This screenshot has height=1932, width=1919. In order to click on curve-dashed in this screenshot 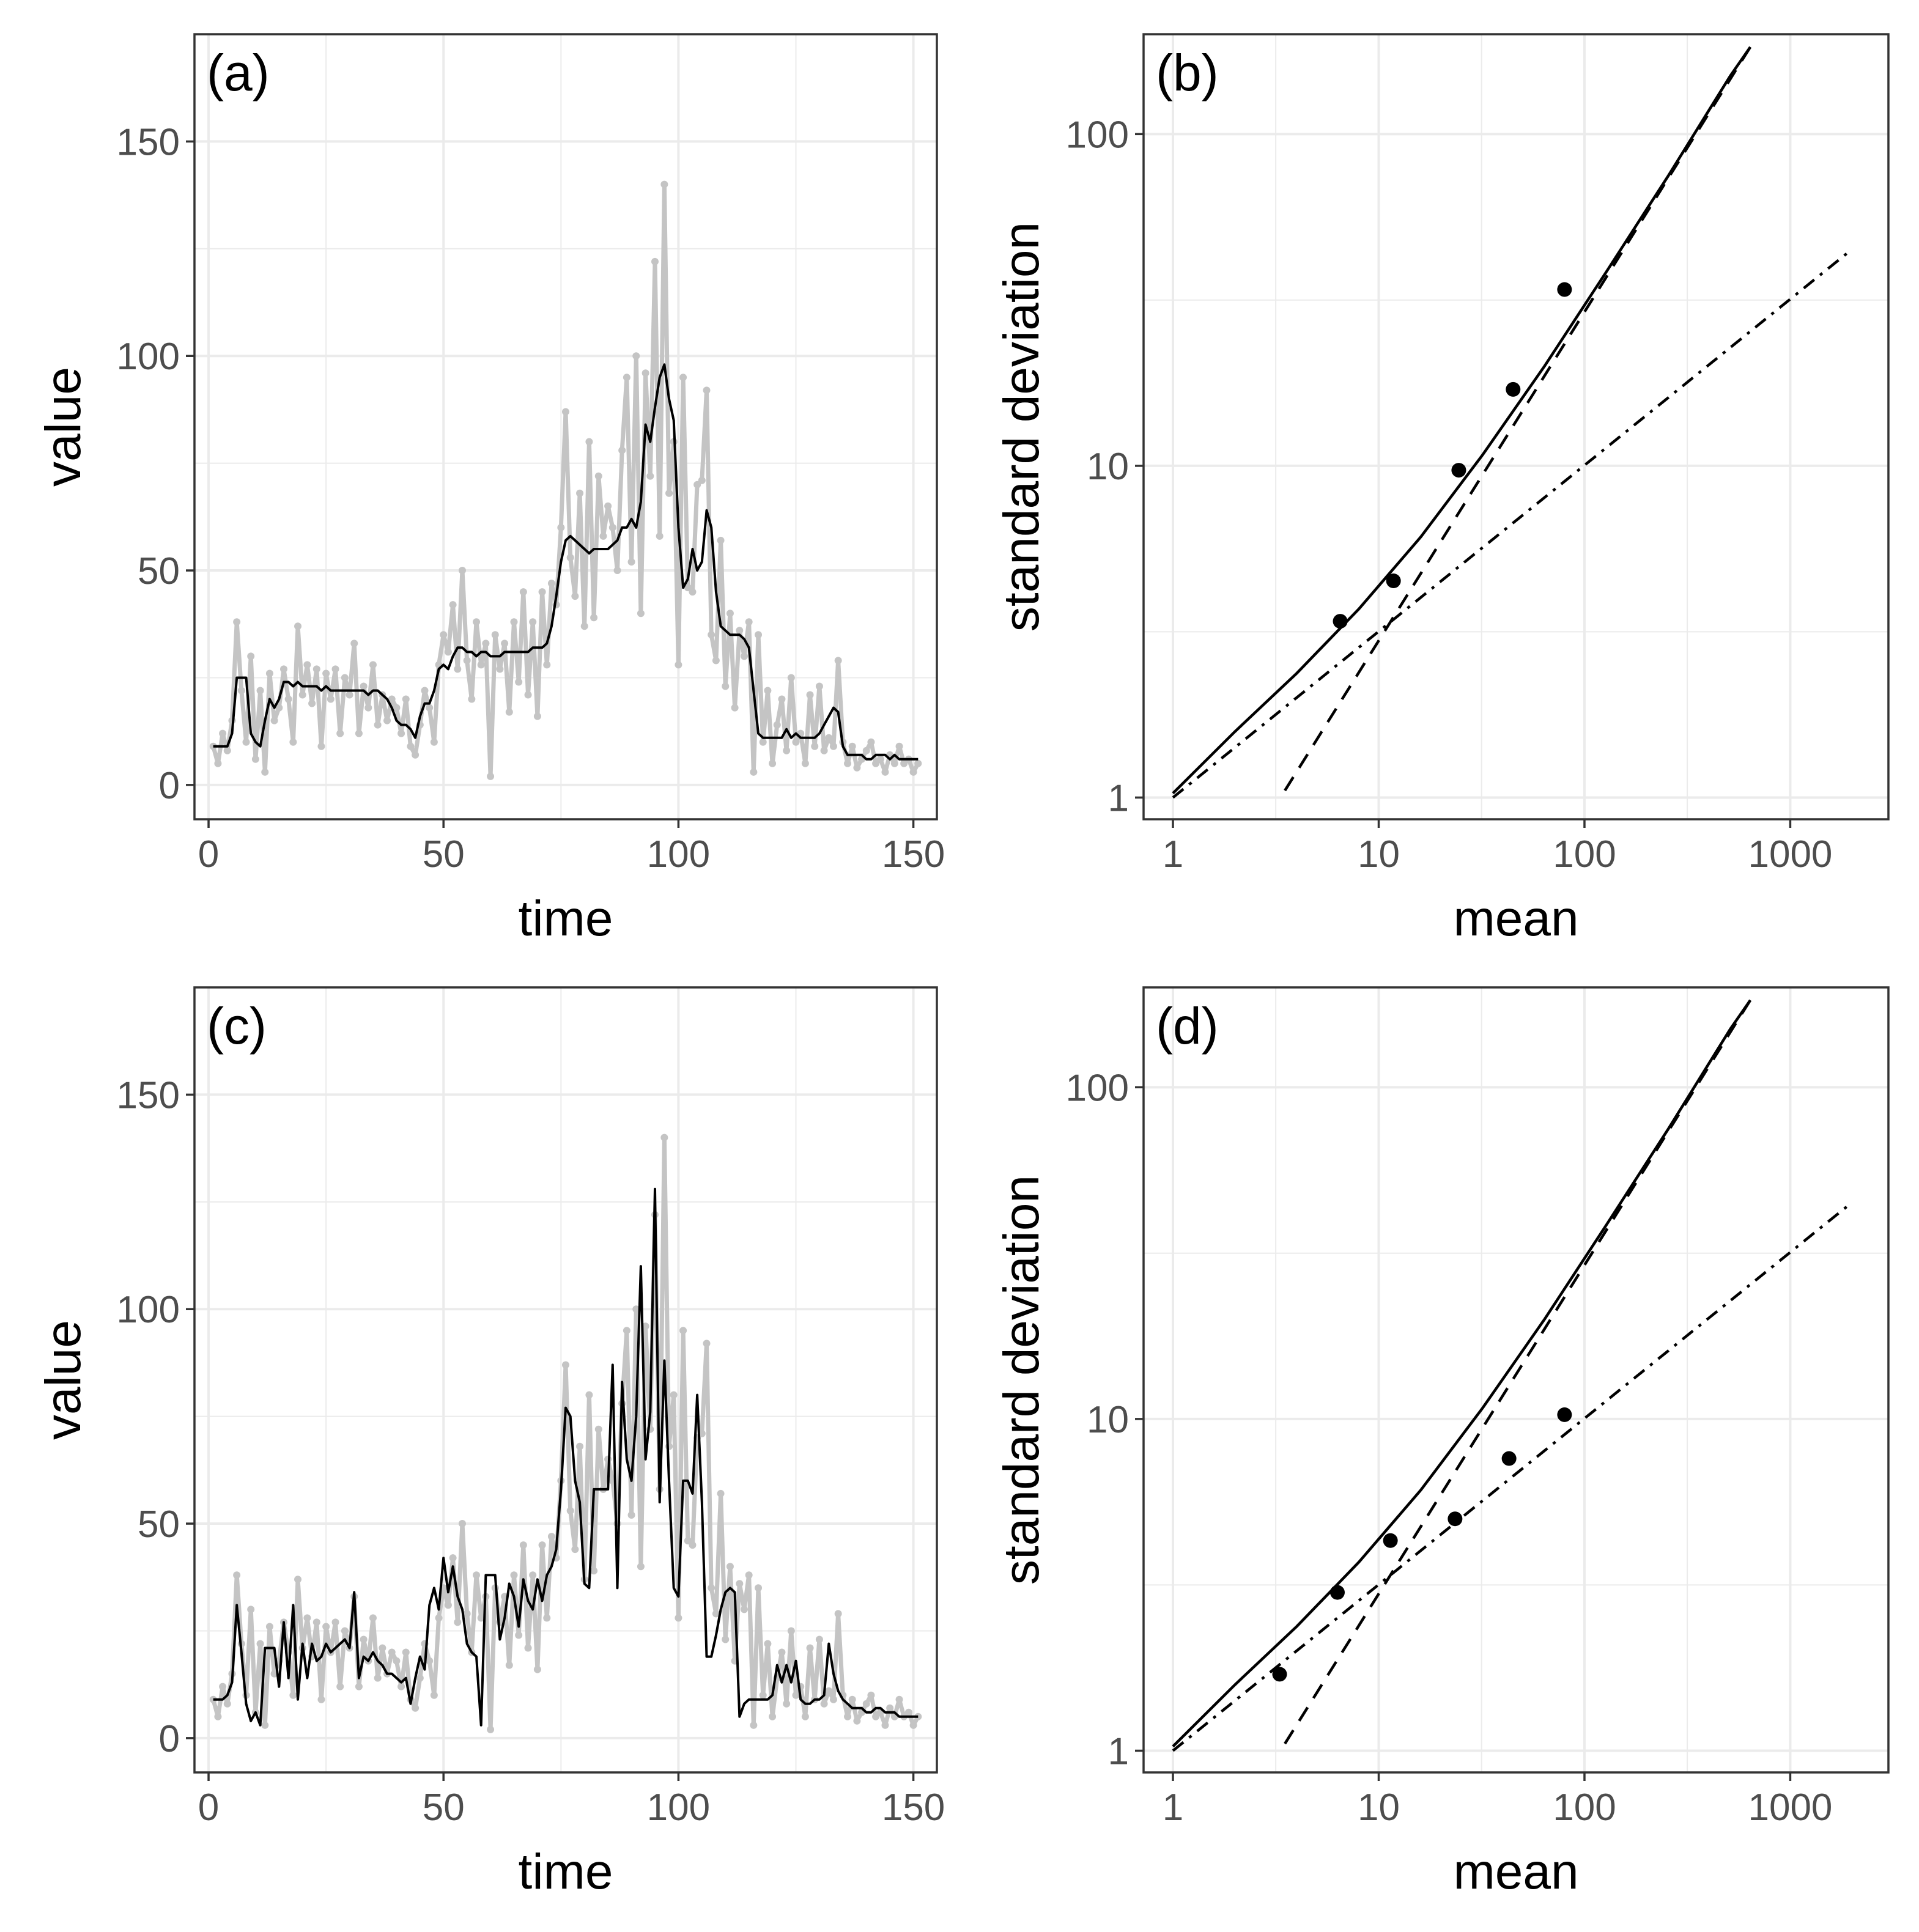, I will do `click(1518, 419)`.